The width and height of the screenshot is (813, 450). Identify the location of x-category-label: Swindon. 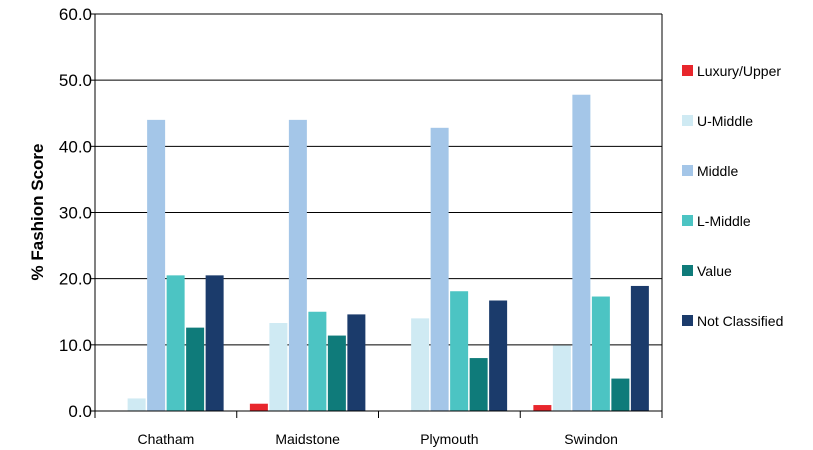
(591, 439).